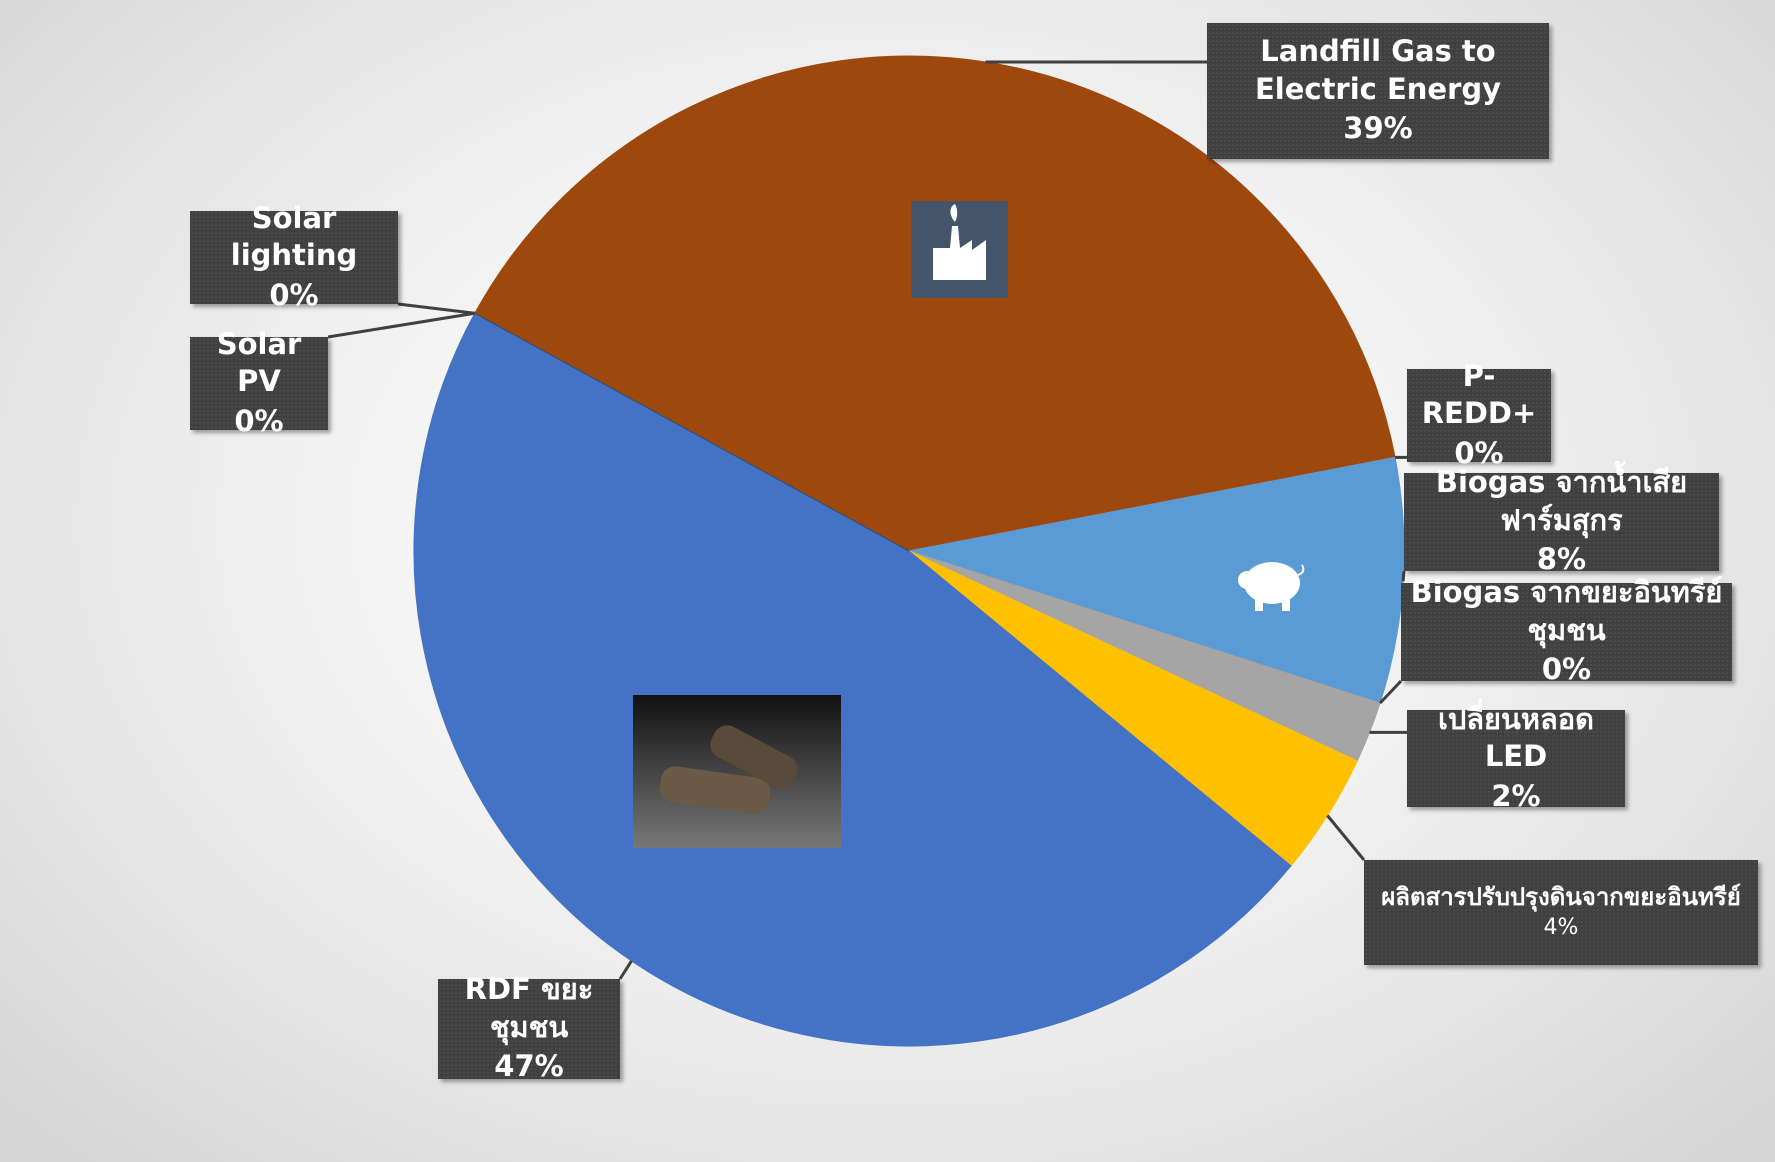 This screenshot has width=1775, height=1162. What do you see at coordinates (959, 249) in the screenshot?
I see `factory-icon` at bounding box center [959, 249].